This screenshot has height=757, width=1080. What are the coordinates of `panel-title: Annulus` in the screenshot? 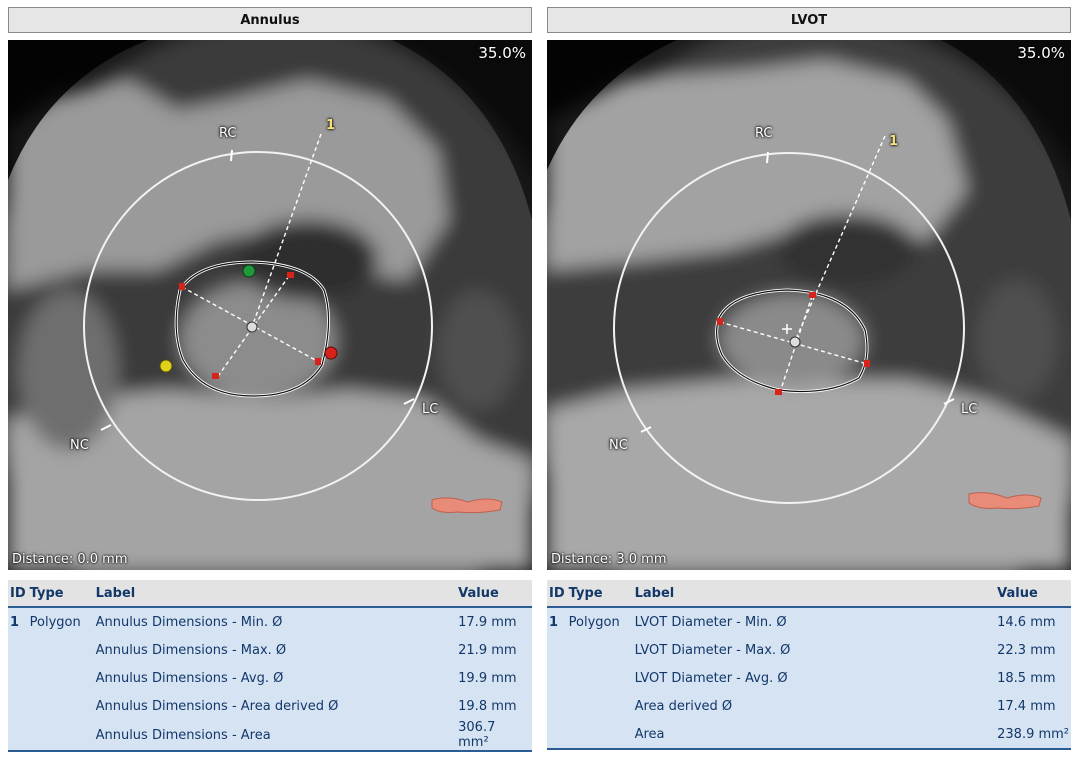 It's located at (270, 20).